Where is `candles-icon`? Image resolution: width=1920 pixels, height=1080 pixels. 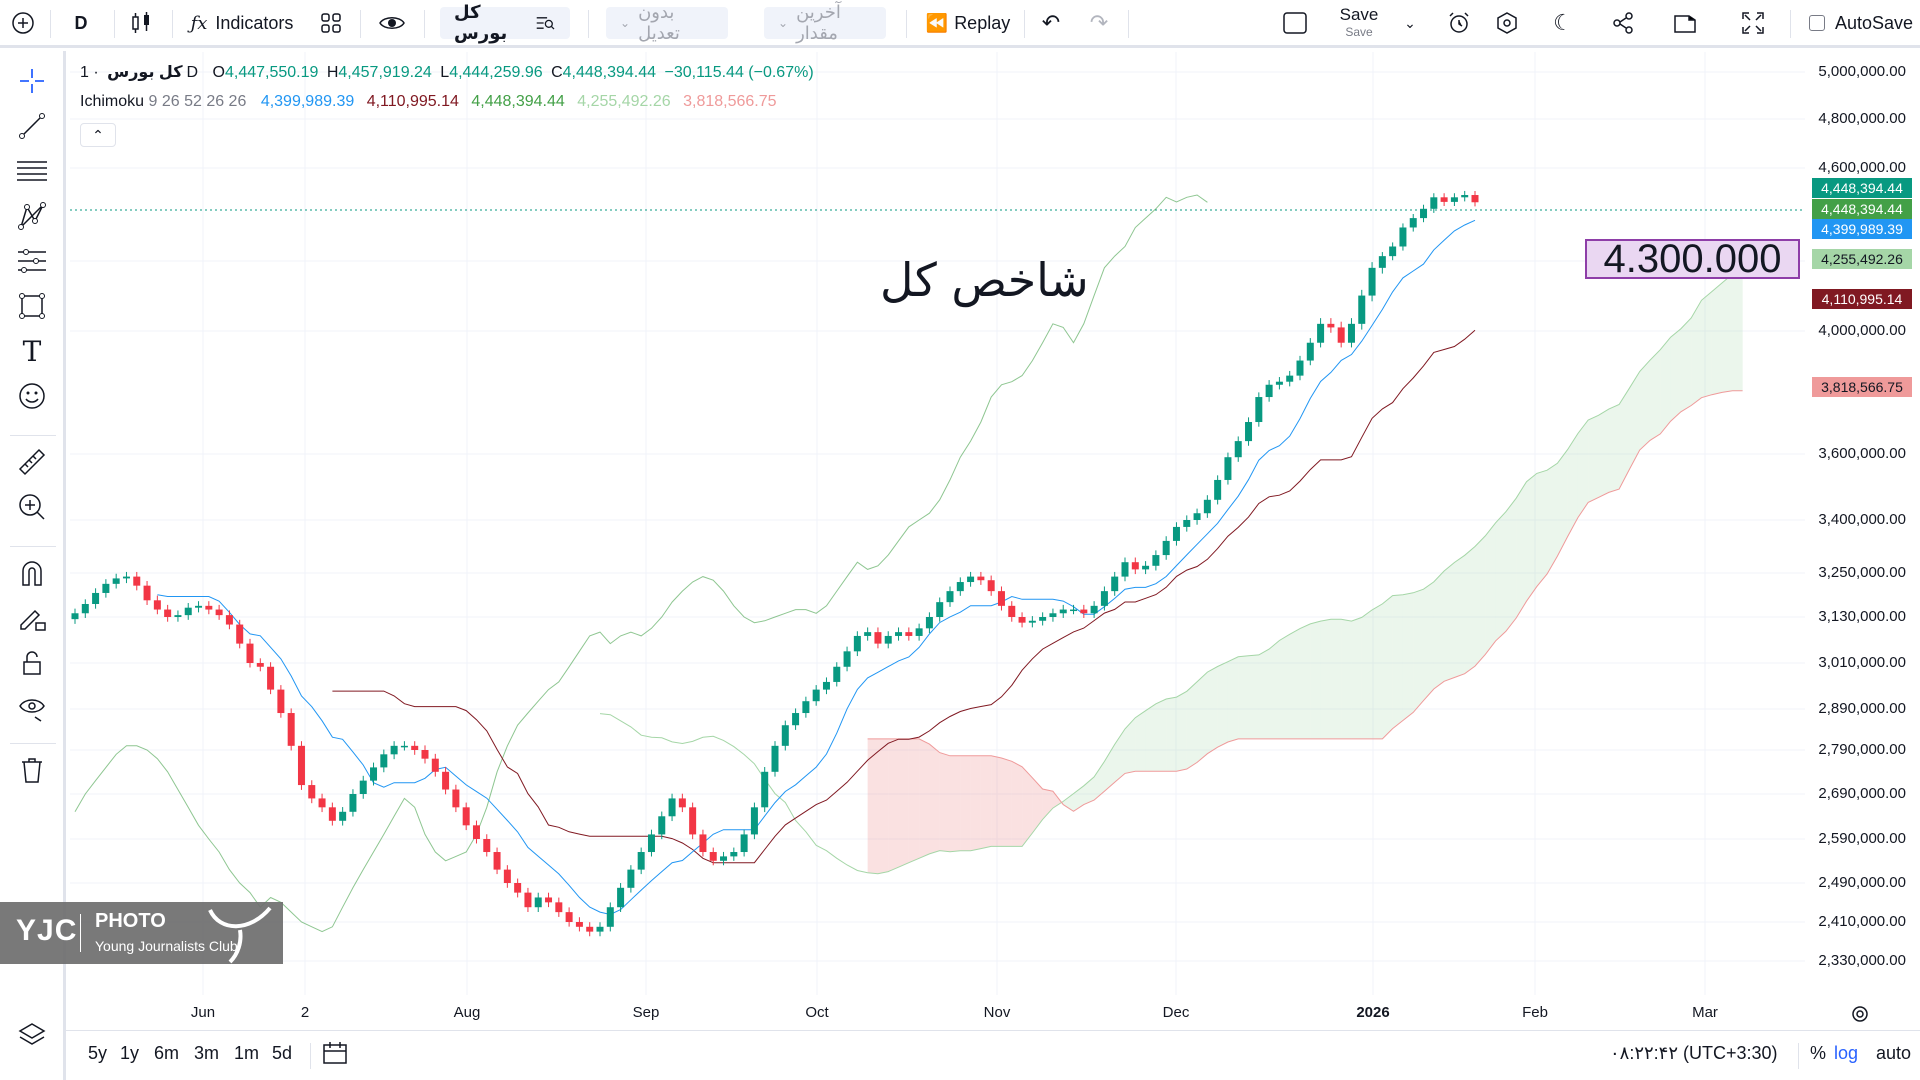 candles-icon is located at coordinates (141, 23).